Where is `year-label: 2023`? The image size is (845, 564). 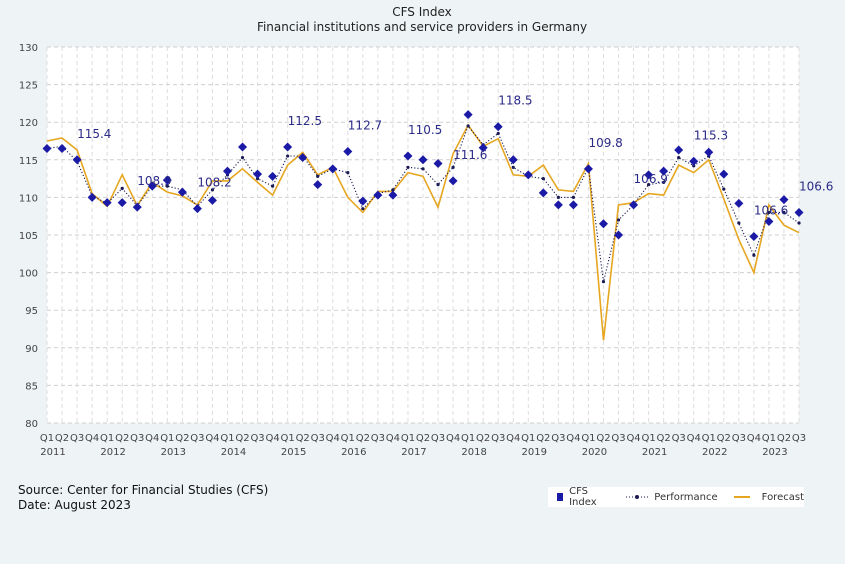 year-label: 2023 is located at coordinates (774, 452).